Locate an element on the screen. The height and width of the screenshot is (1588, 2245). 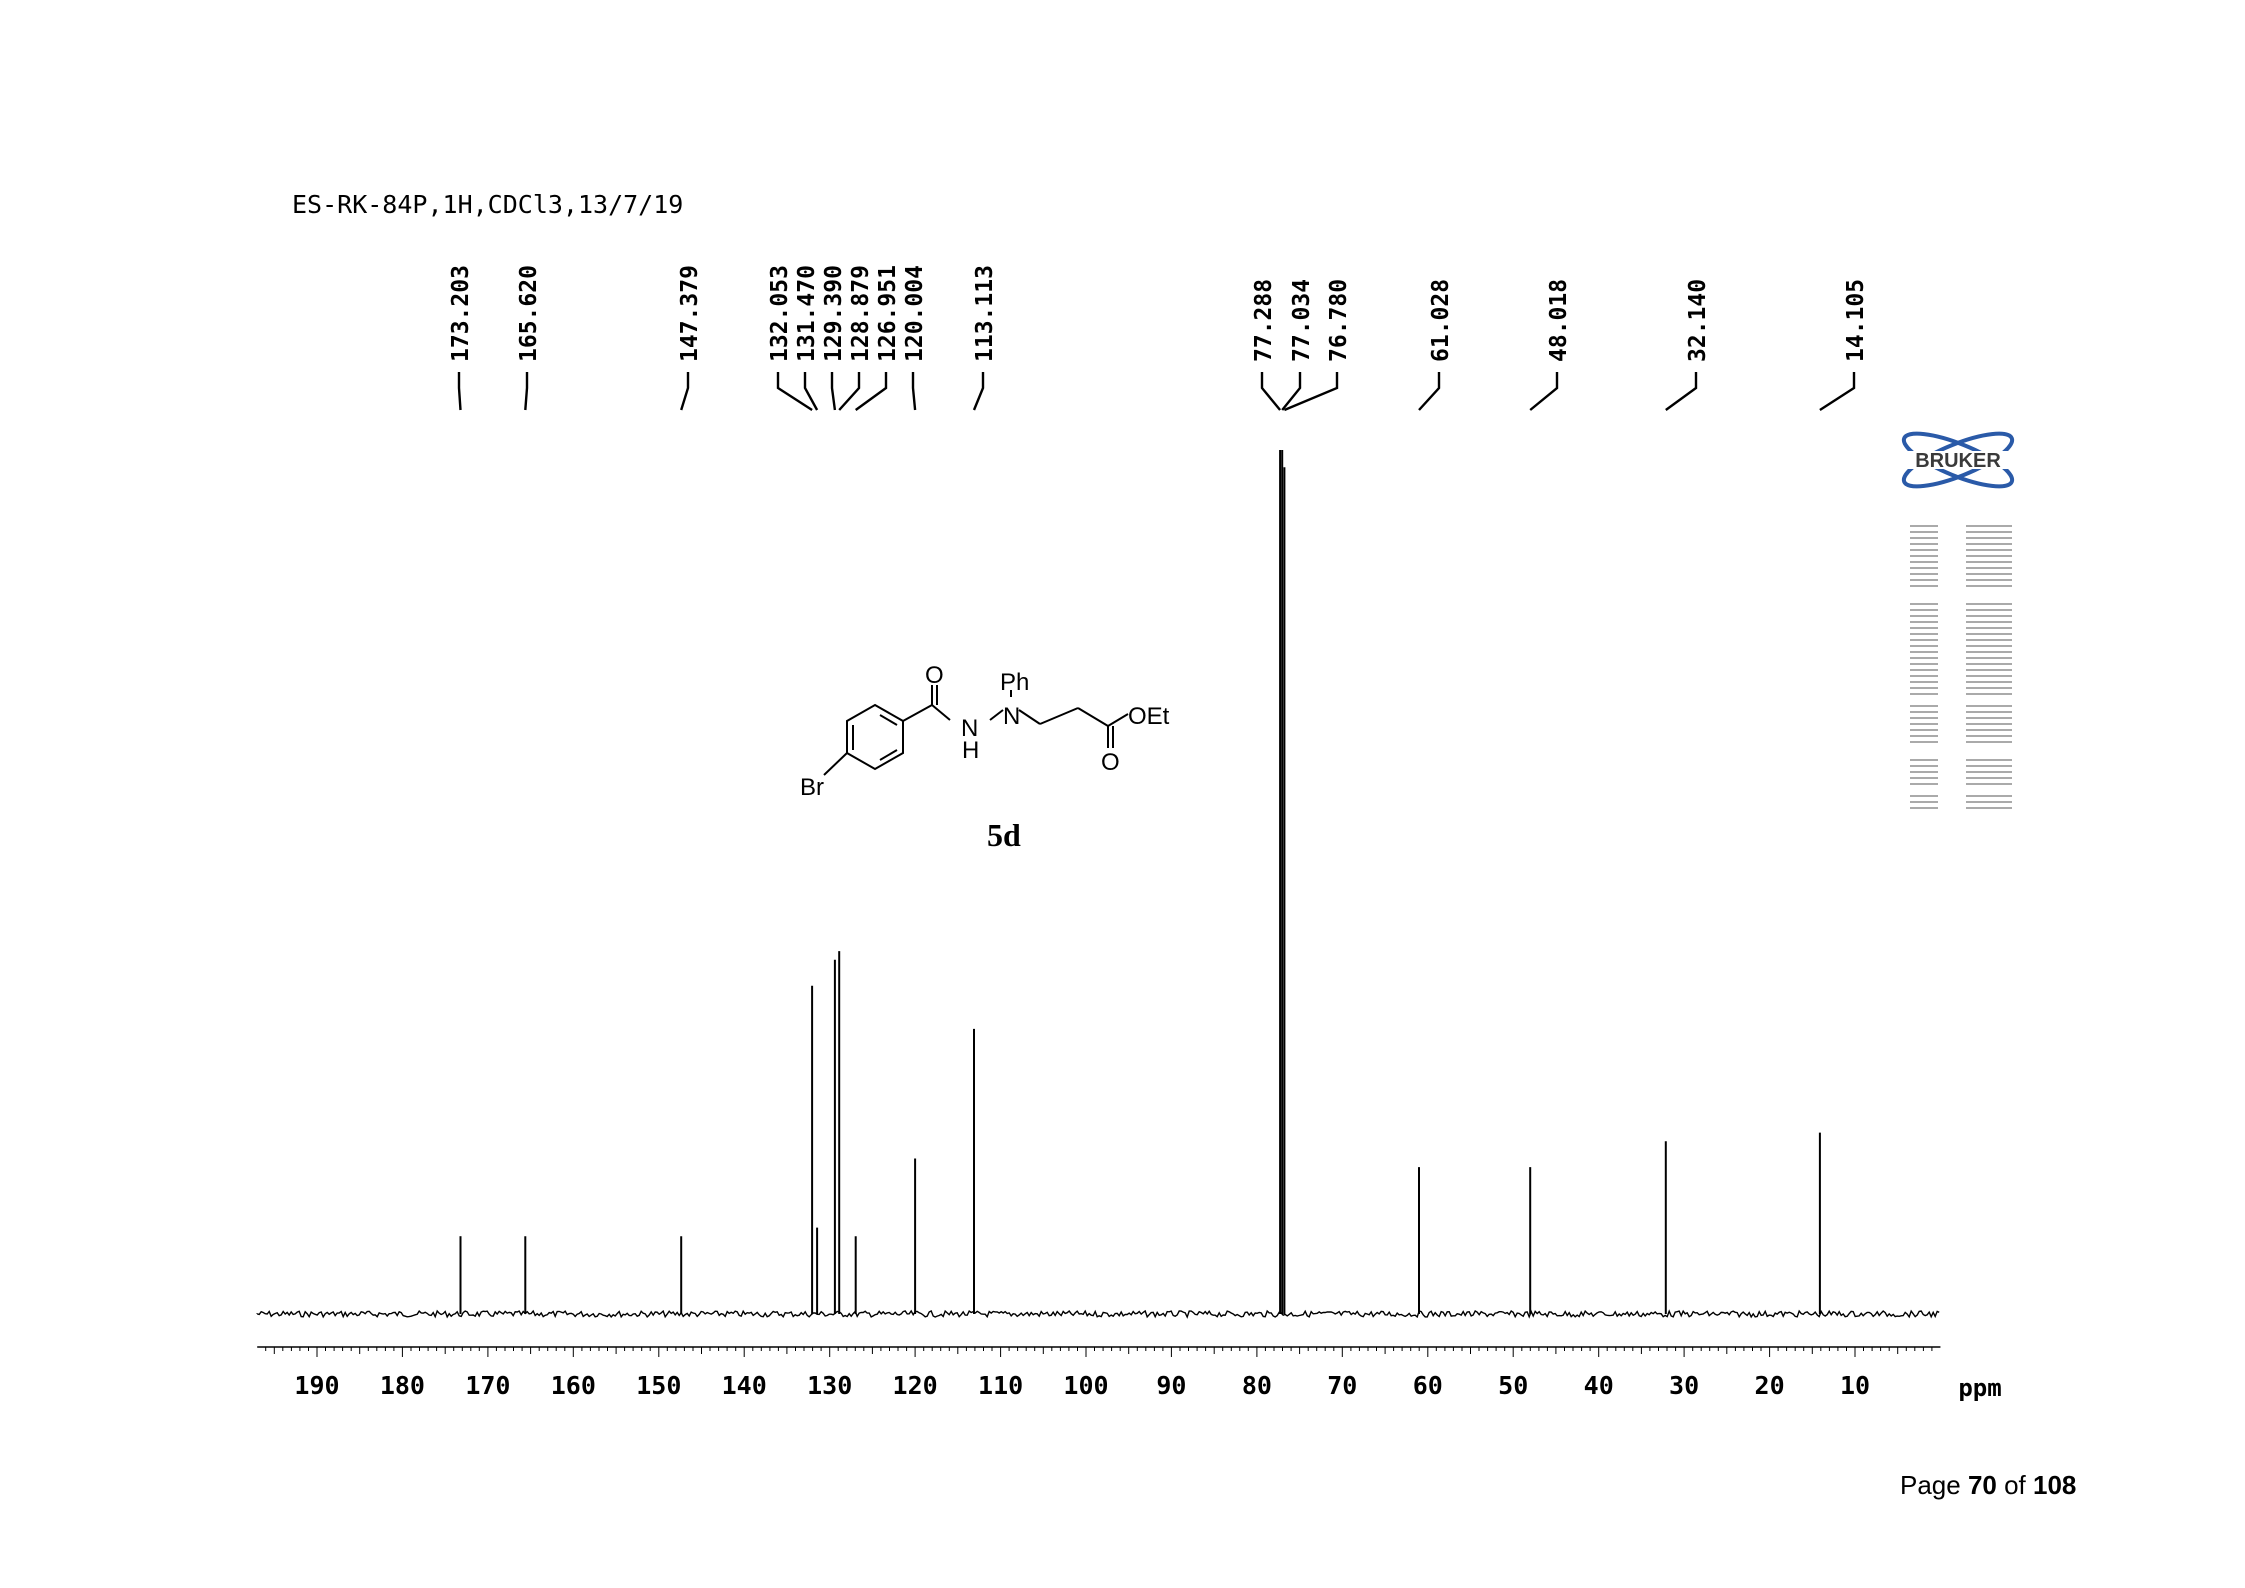
x-axis-label: ppm is located at coordinates (1979, 1388).